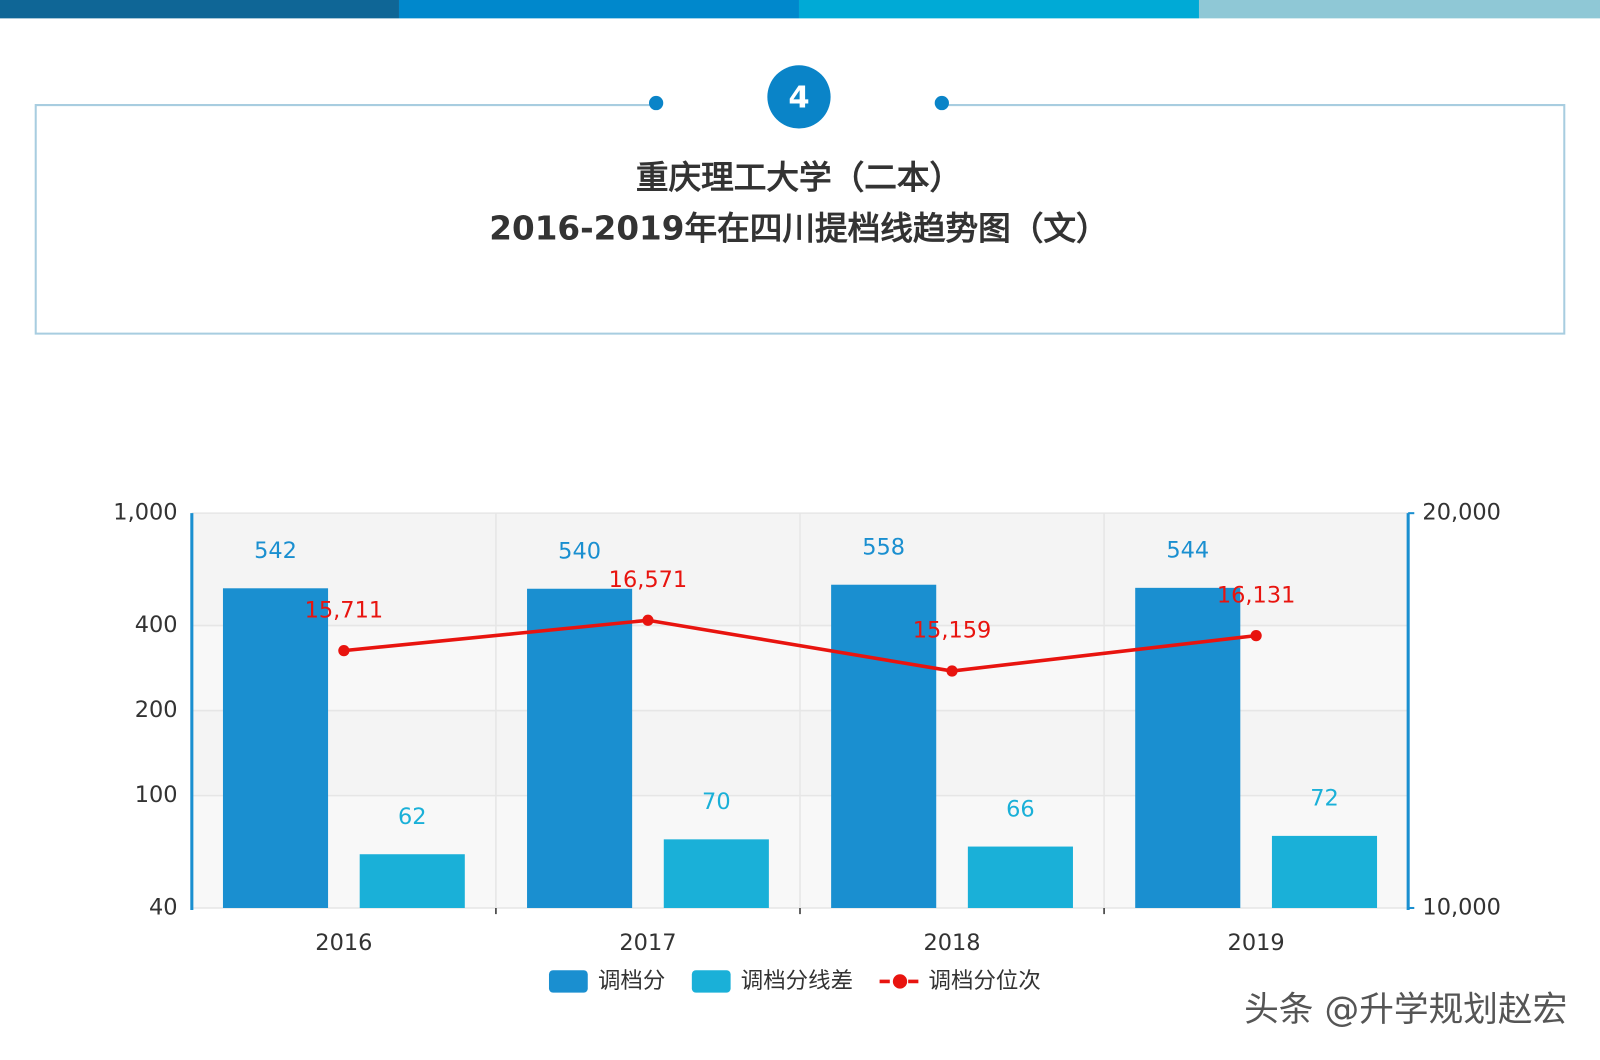  Describe the element at coordinates (156, 795) in the screenshot. I see `y-tick-label: 100` at that location.